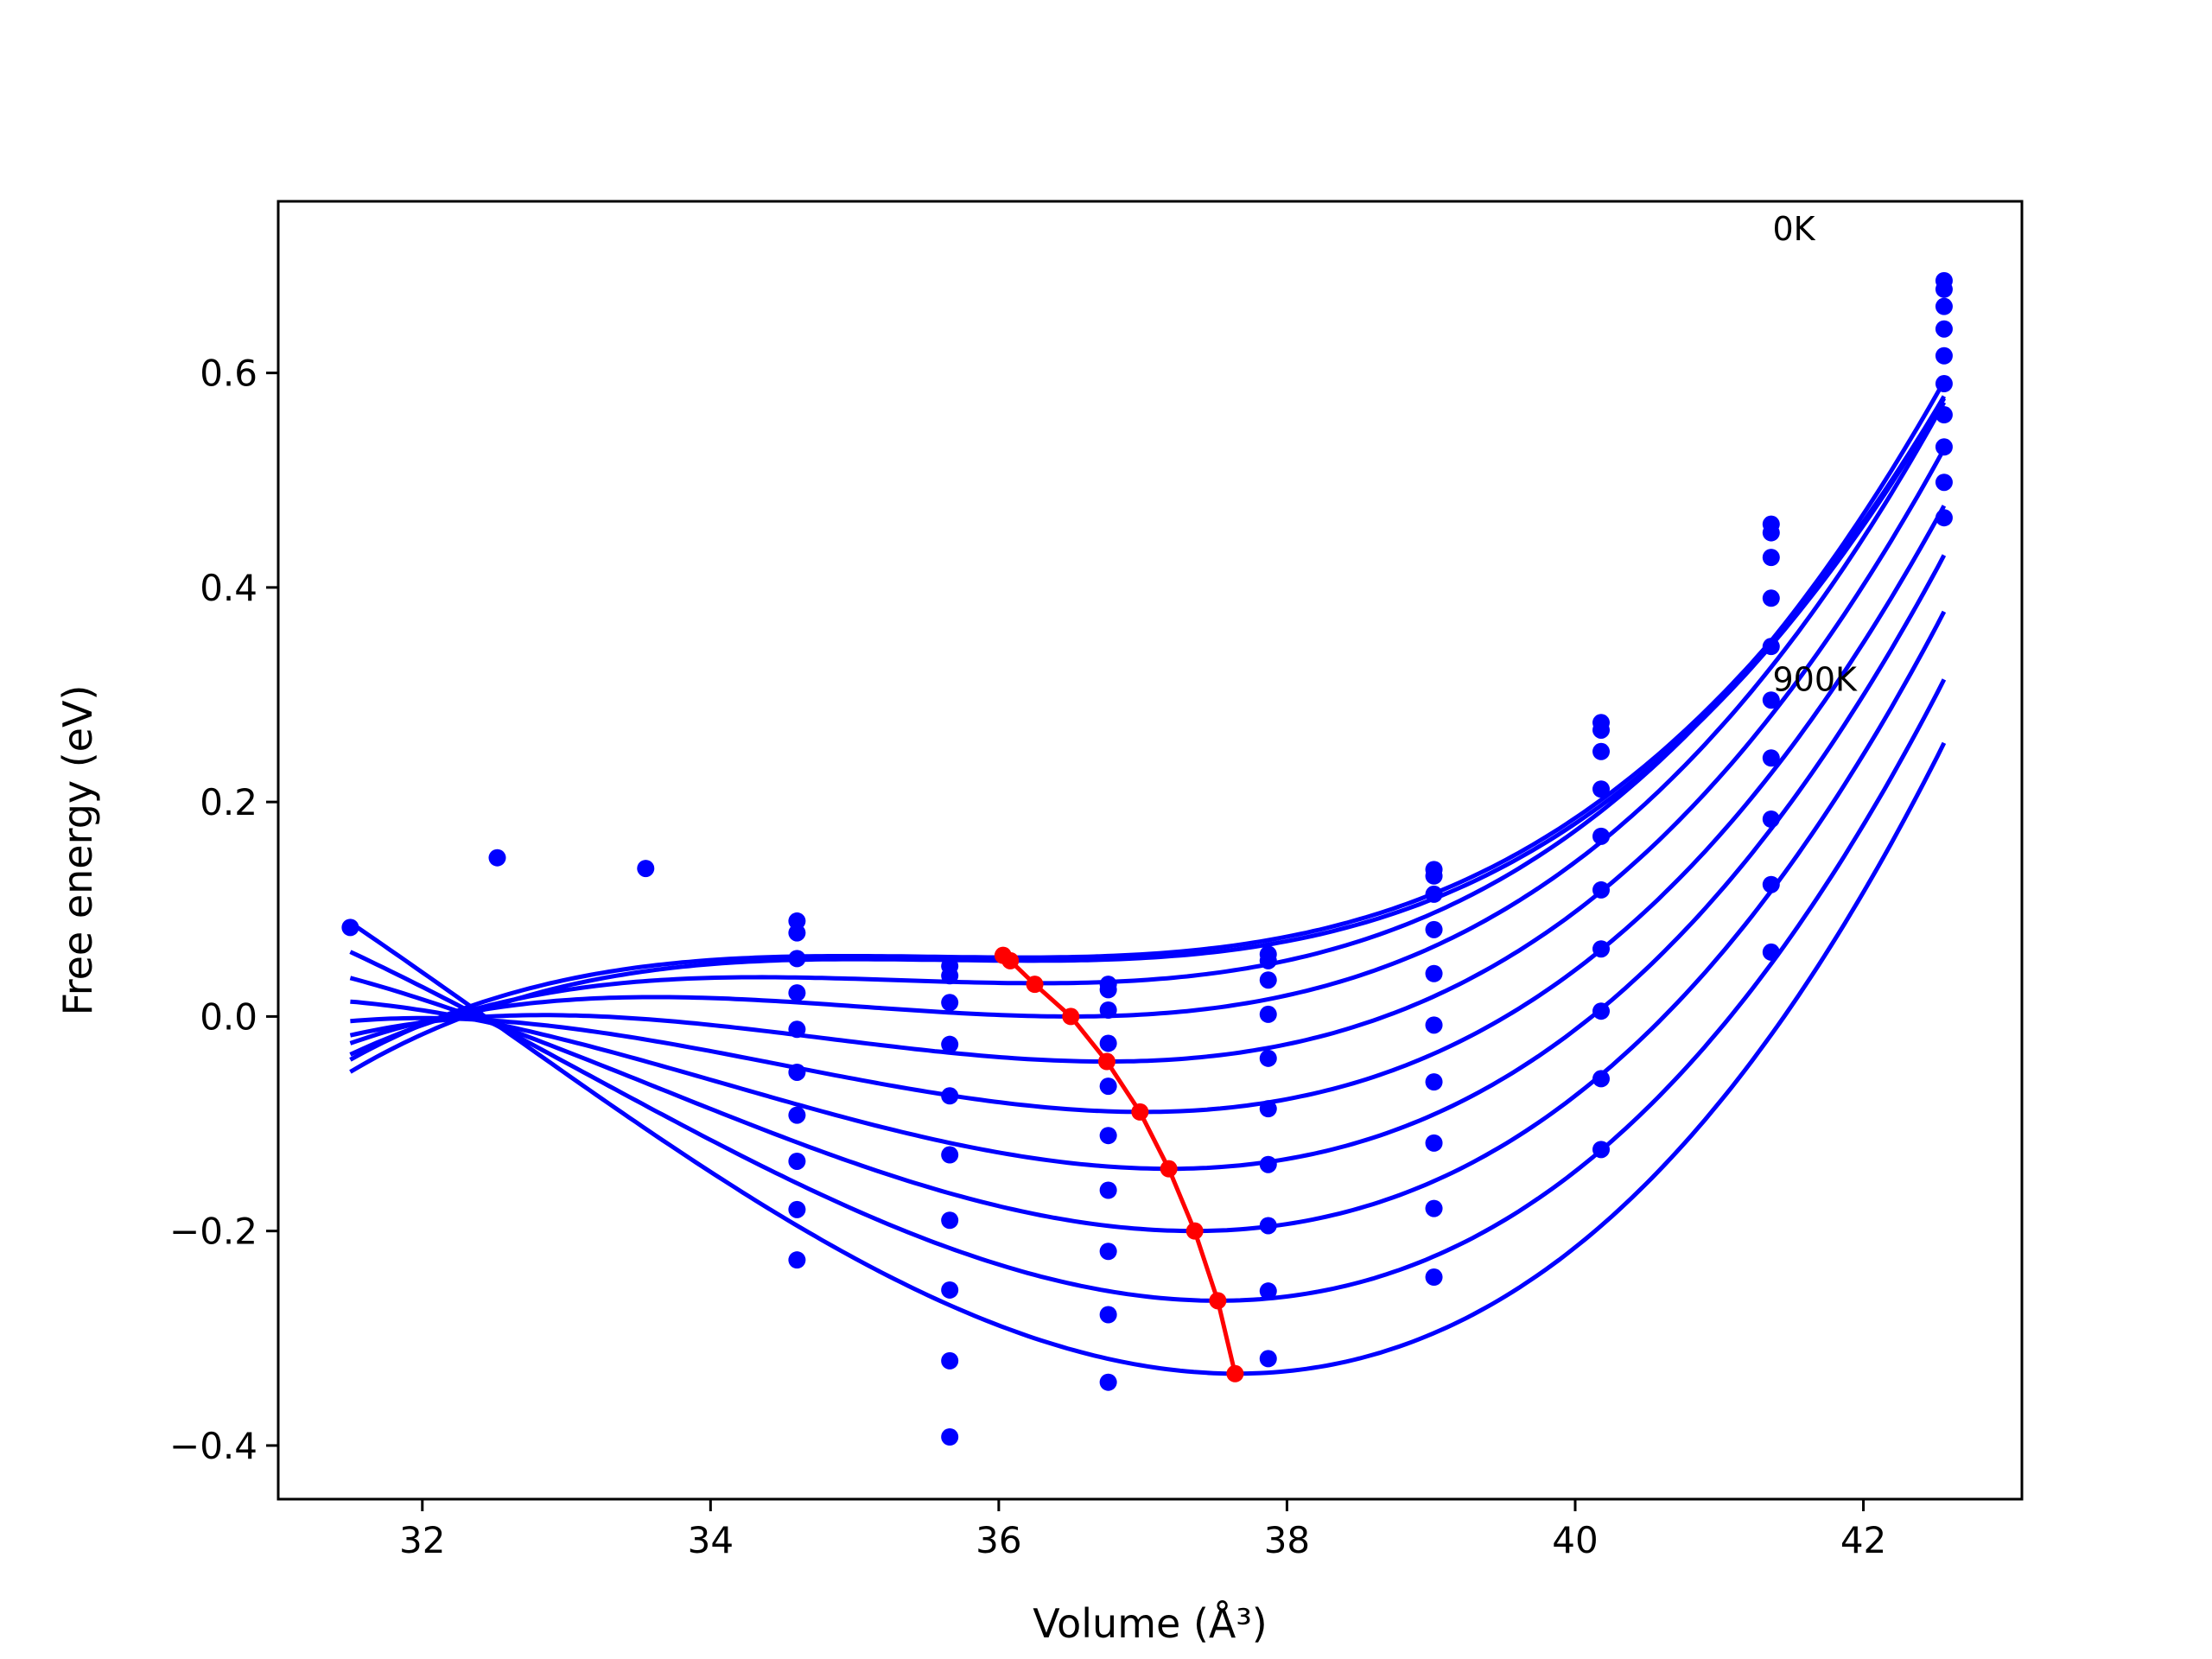 This screenshot has width=2212, height=1659. I want to click on x-axis-ticks: 32 34 36 38 40 42, so click(1142, 1530).